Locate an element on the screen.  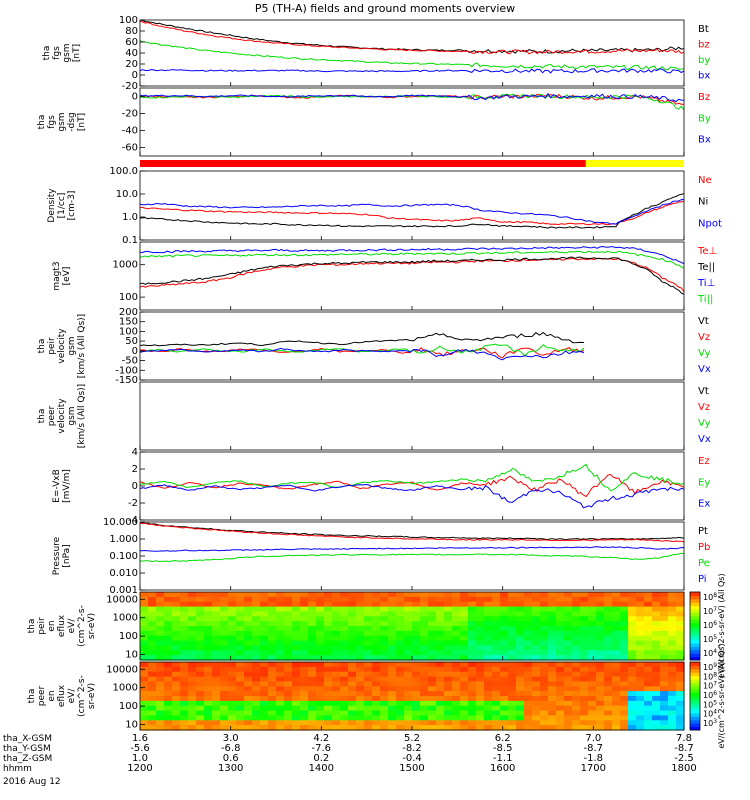
colorbar-tick-label: 107 is located at coordinates (710, 611).